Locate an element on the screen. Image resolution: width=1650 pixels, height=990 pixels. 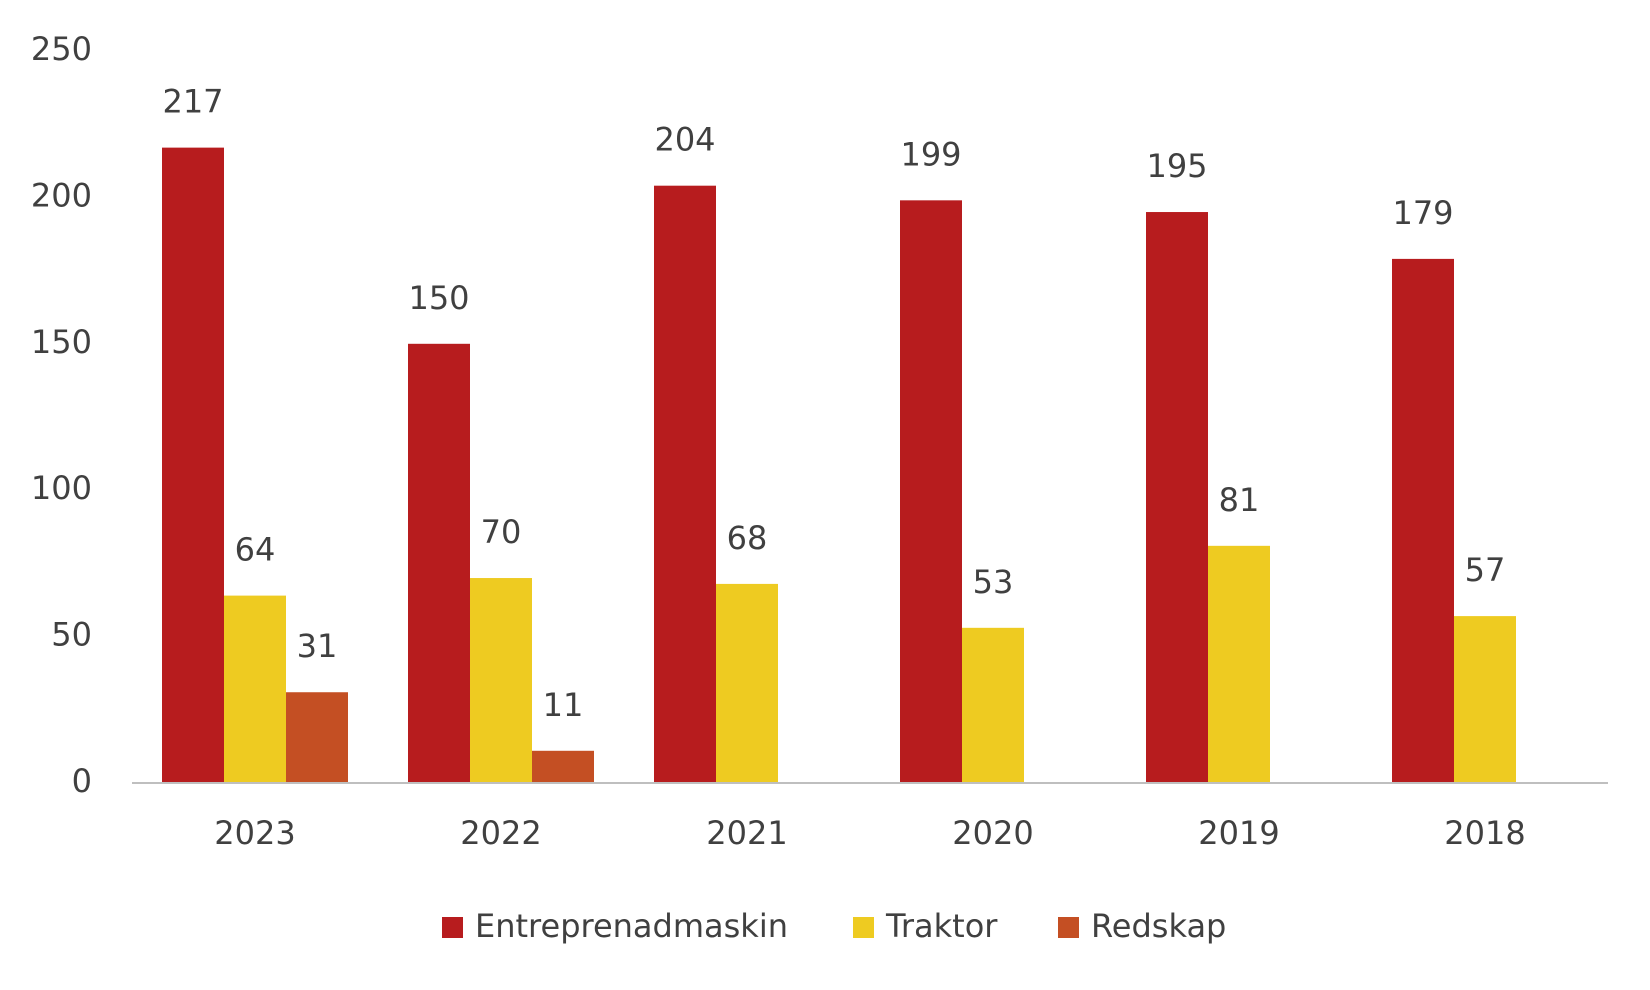
x-tick-label: 2022 is located at coordinates (500, 833).